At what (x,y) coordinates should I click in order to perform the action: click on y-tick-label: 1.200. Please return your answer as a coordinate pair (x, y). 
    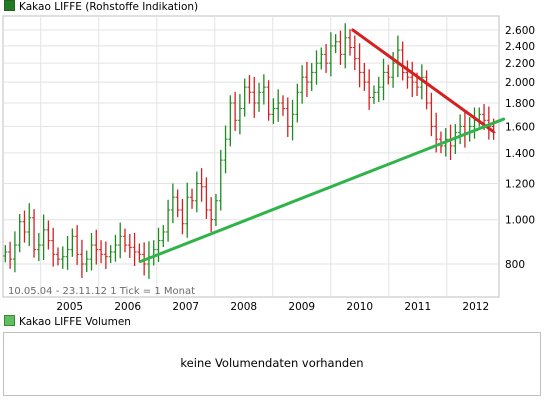
    Looking at the image, I should click on (520, 185).